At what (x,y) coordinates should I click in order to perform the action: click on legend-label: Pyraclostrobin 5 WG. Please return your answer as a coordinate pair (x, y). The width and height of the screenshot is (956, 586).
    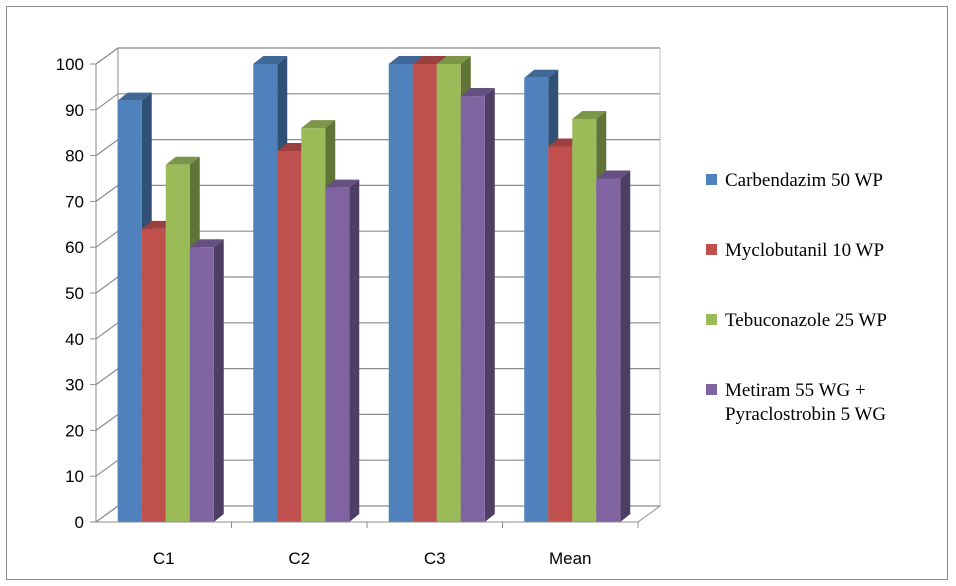
    Looking at the image, I should click on (805, 414).